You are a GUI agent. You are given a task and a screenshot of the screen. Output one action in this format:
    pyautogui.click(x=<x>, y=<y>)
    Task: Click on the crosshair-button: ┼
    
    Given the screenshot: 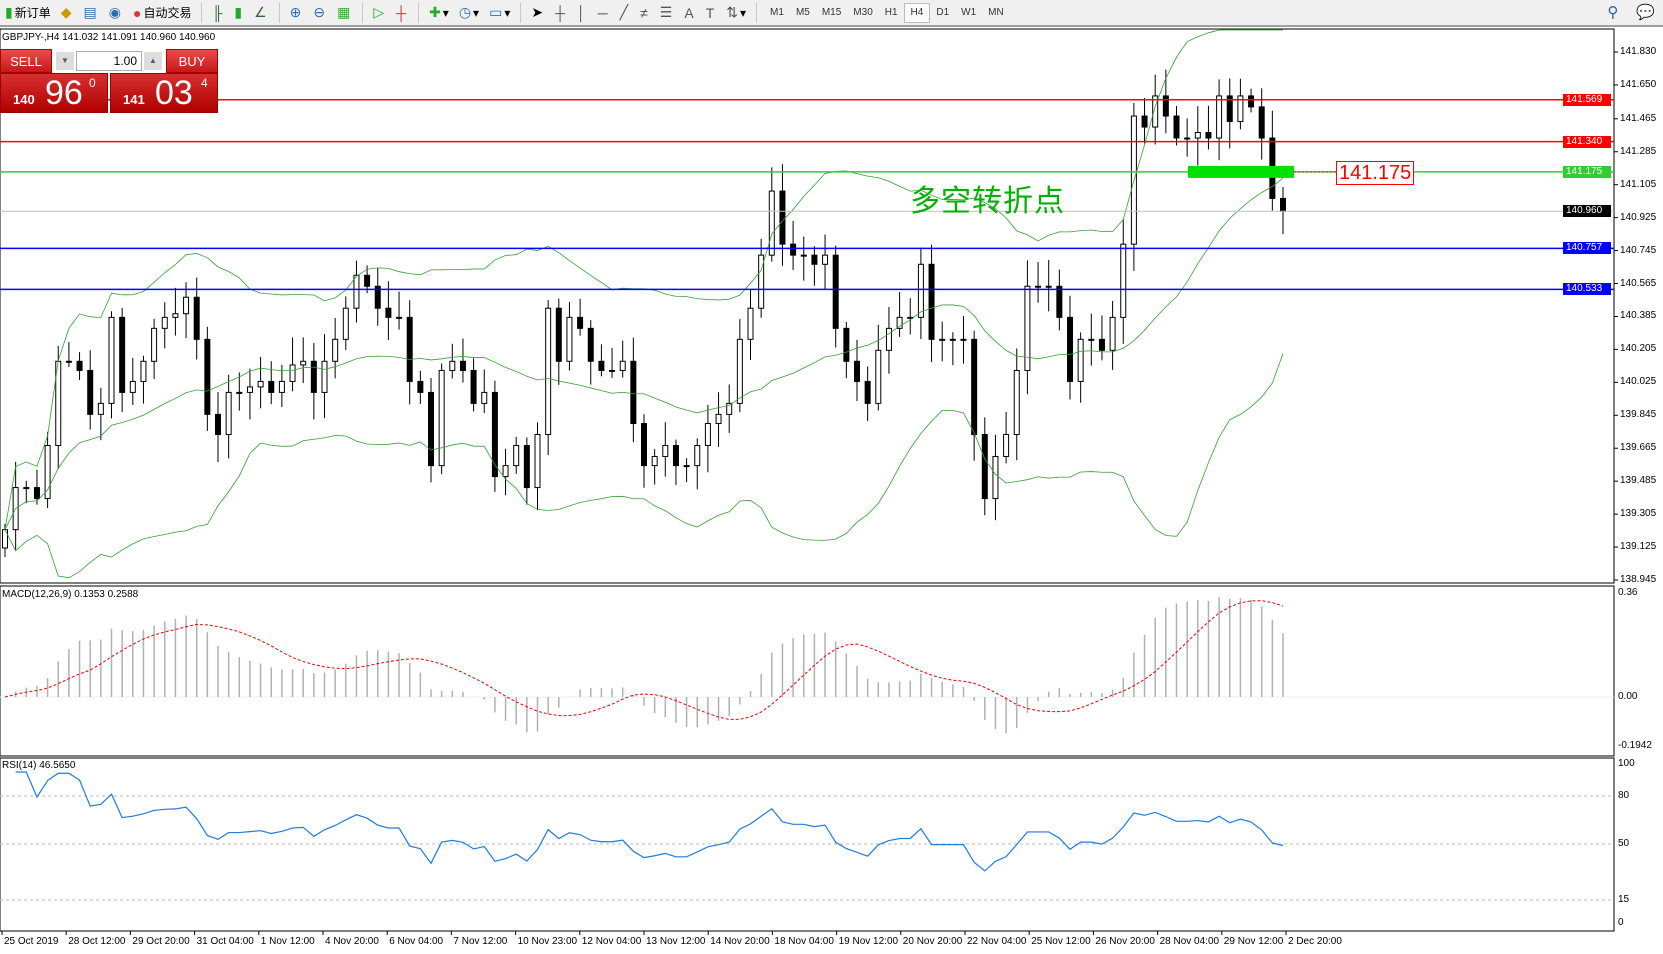 What is the action you would take?
    pyautogui.click(x=561, y=13)
    